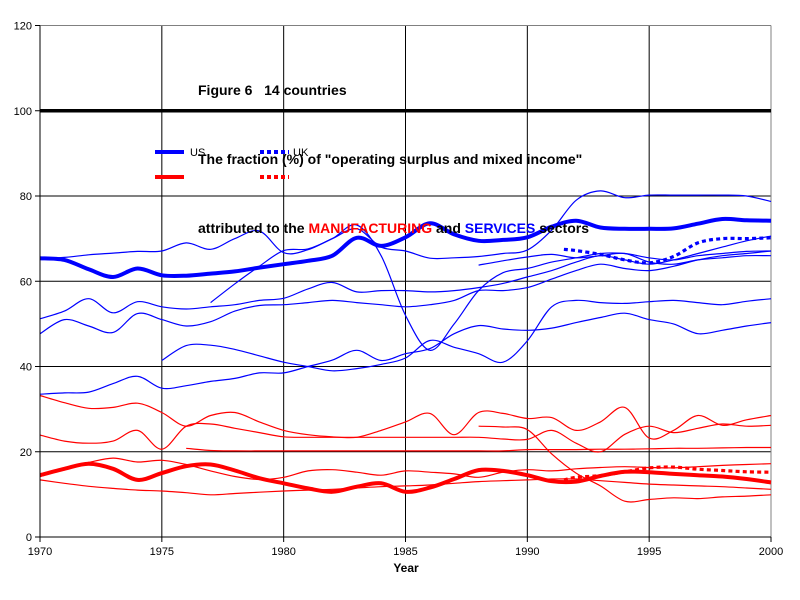 The height and width of the screenshot is (600, 800). I want to click on y-tick-label-0: 0, so click(29, 538).